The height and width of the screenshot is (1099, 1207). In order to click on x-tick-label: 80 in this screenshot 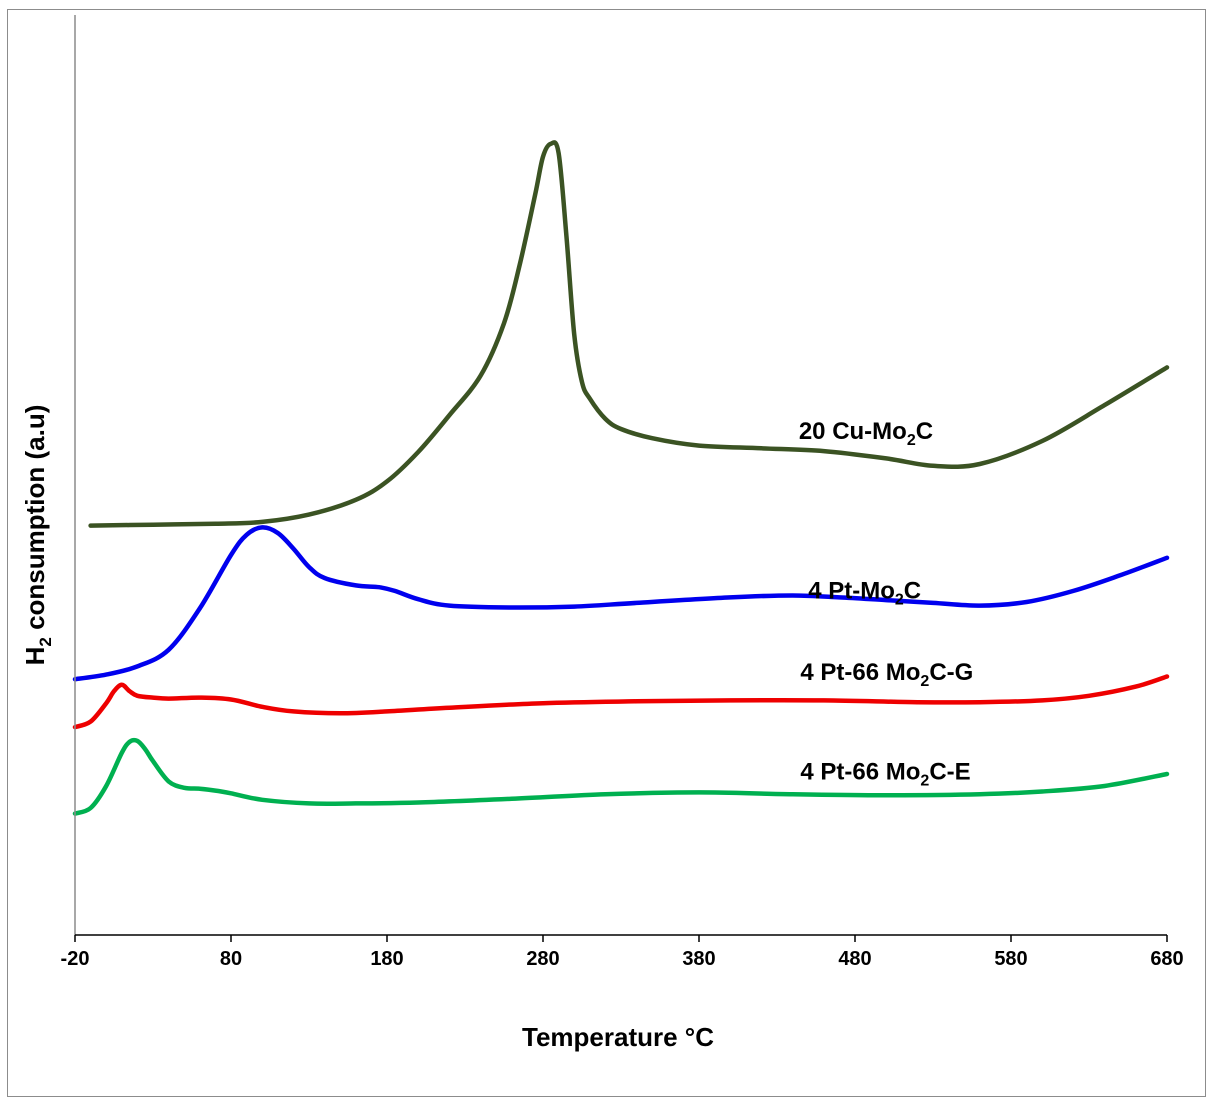, I will do `click(231, 959)`.